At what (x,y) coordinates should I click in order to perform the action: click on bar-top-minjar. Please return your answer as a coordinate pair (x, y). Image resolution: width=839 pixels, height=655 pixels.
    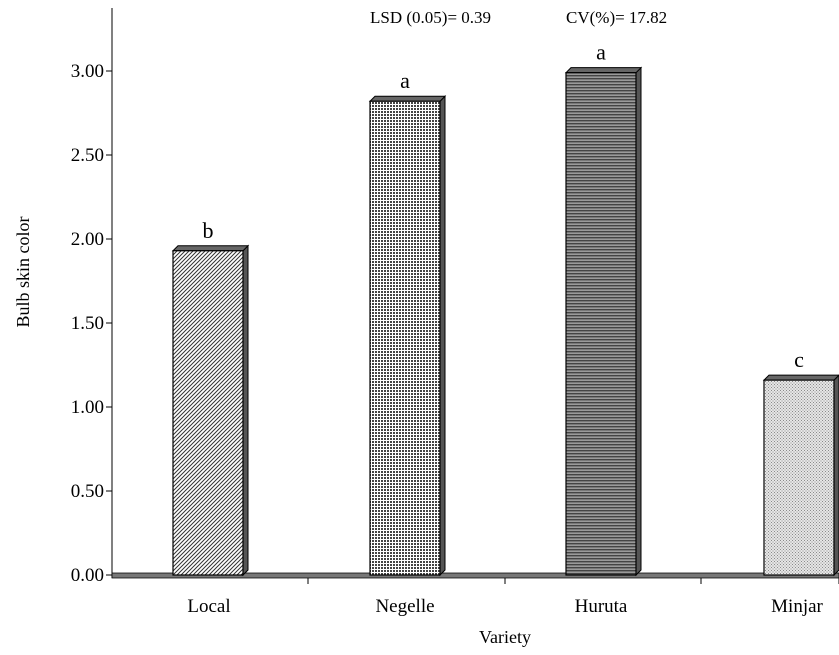
    Looking at the image, I should click on (800, 377).